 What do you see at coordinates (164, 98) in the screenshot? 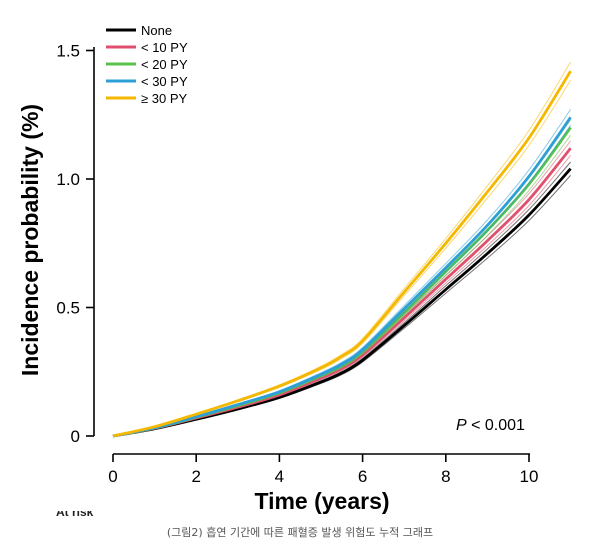
I see `legend-label: ≥ 30 PY` at bounding box center [164, 98].